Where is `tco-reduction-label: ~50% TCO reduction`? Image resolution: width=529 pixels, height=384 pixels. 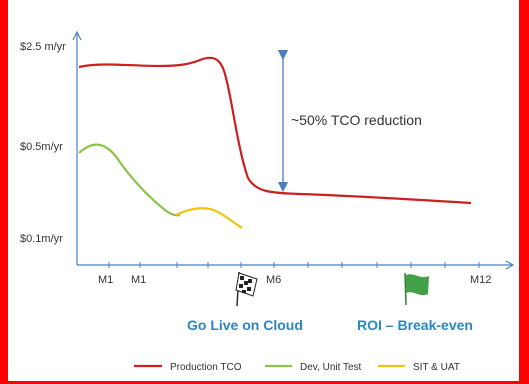
tco-reduction-label: ~50% TCO reduction is located at coordinates (356, 120).